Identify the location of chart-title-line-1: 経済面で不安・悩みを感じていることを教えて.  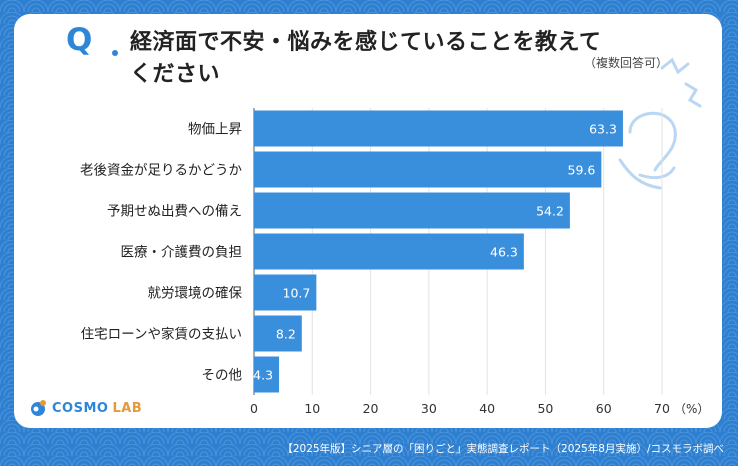
(366, 42).